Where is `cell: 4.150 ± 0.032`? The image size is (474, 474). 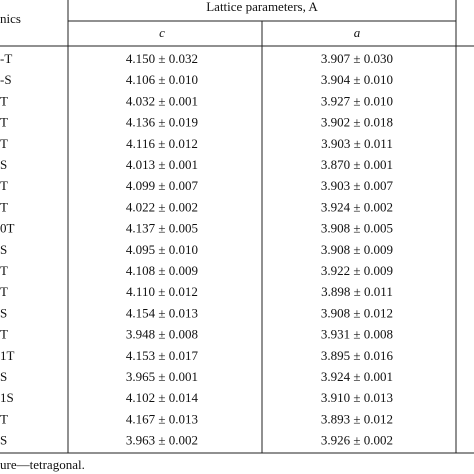 cell: 4.150 ± 0.032 is located at coordinates (162, 58).